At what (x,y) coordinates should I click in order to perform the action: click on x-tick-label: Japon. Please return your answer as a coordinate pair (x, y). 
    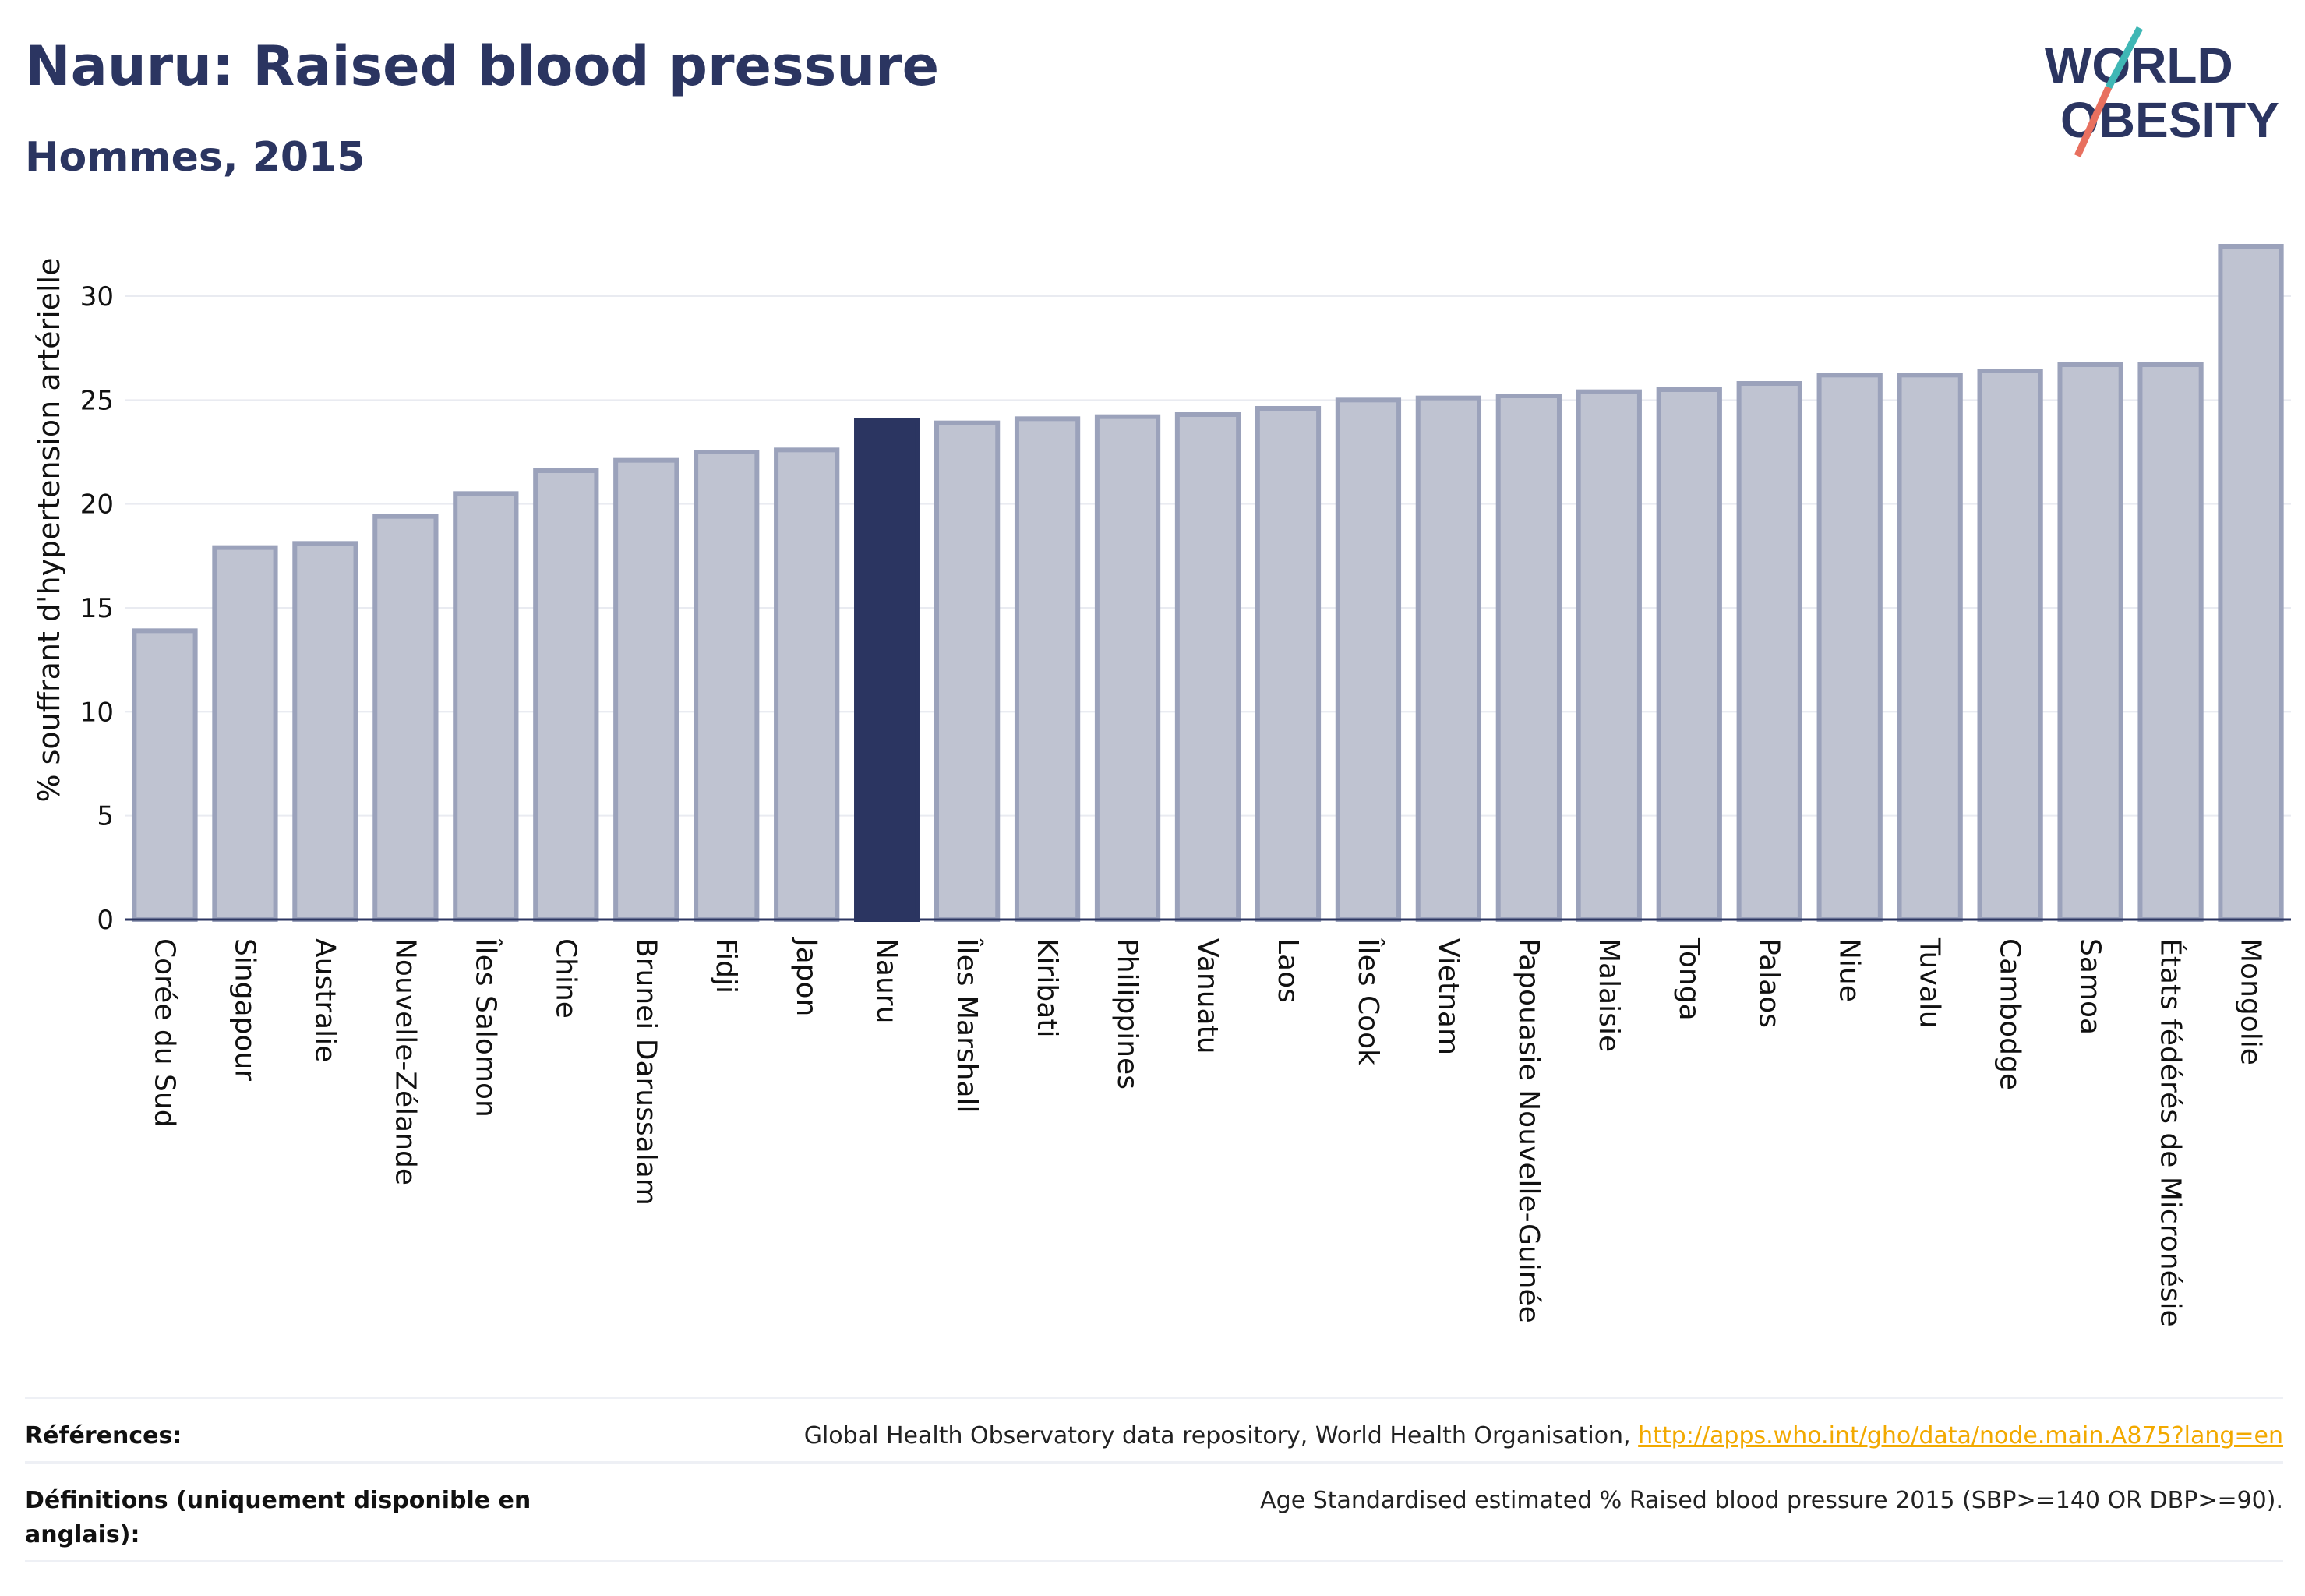
    Looking at the image, I should click on (806, 976).